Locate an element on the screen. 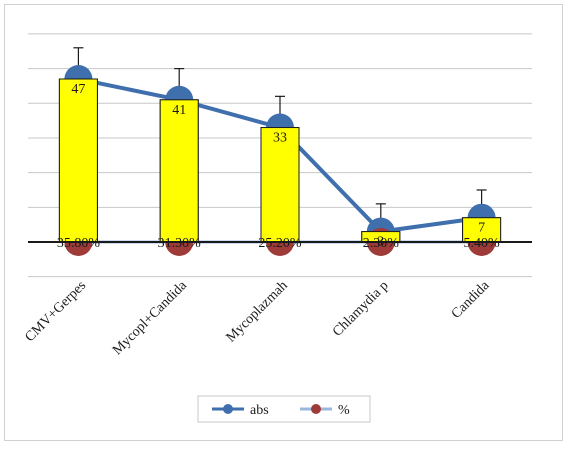 This screenshot has width=567, height=453. value-label: 47 is located at coordinates (78, 89).